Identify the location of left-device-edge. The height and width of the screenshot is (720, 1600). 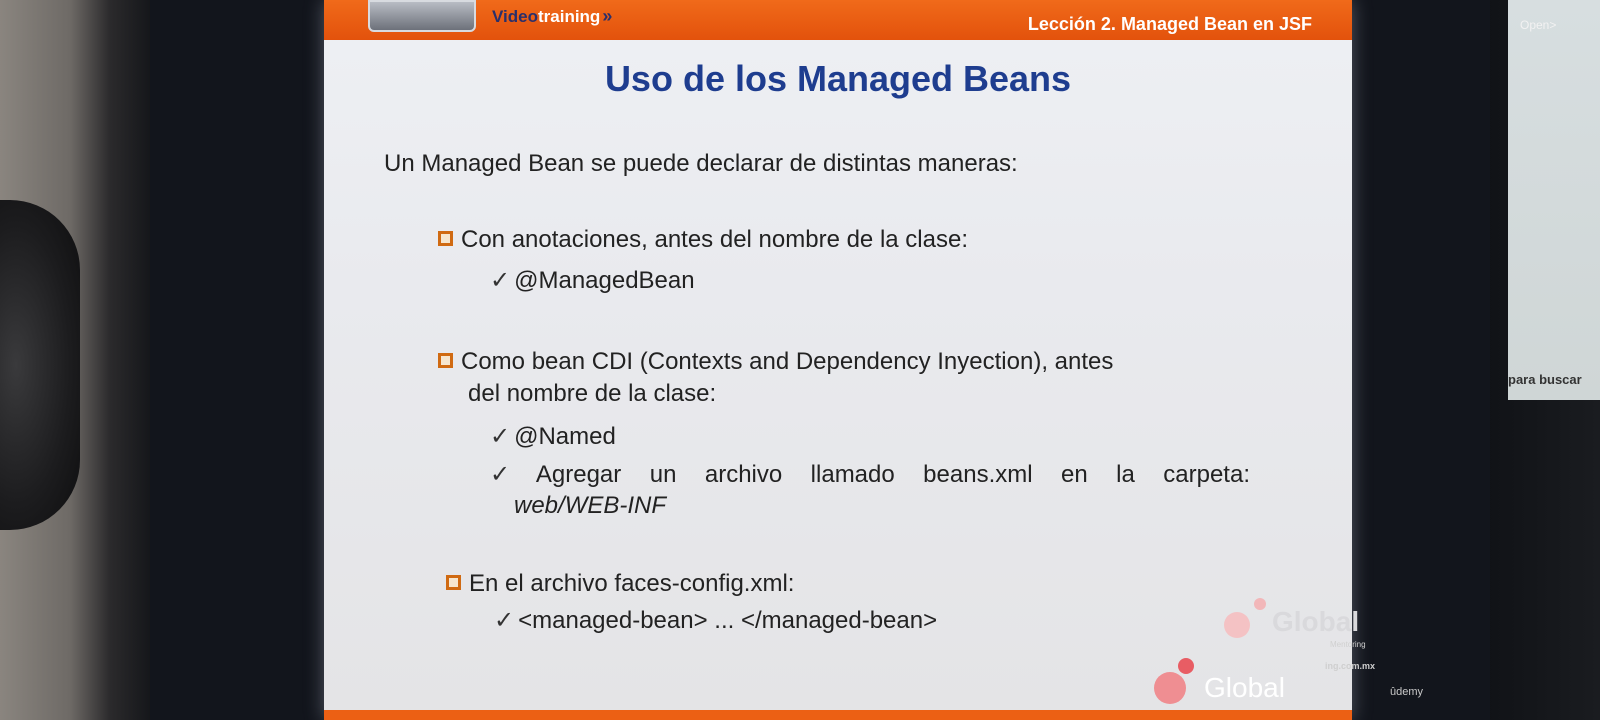
(40, 365).